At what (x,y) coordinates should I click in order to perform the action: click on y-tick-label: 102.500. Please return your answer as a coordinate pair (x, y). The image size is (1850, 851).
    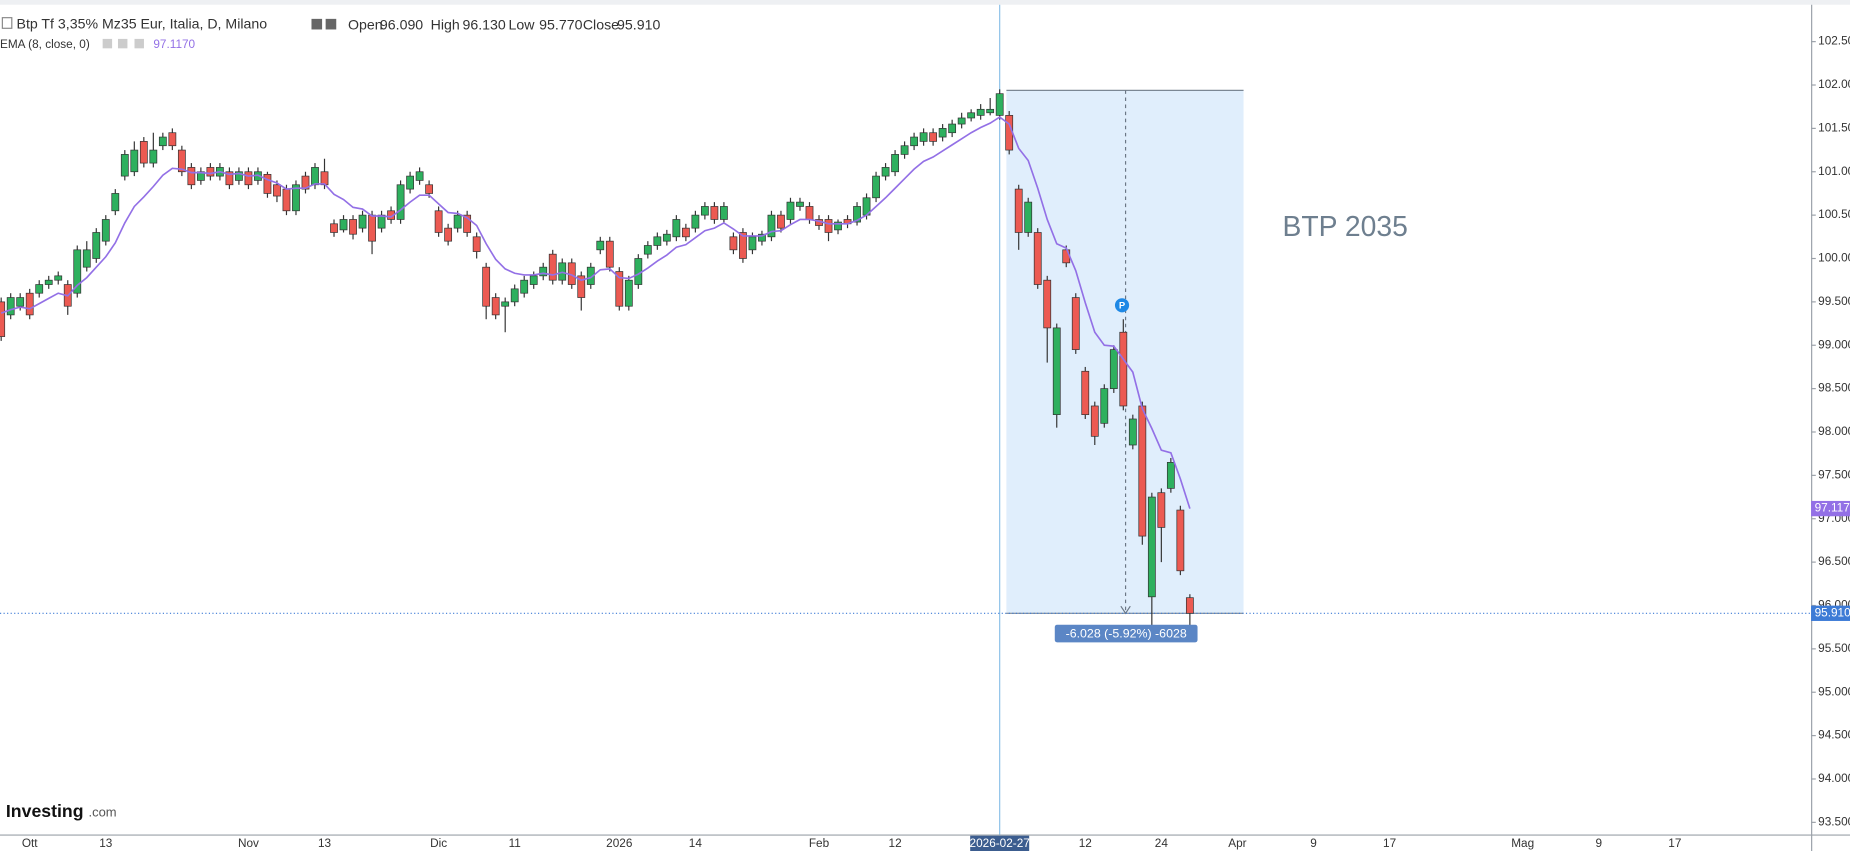
    Looking at the image, I should click on (1834, 41).